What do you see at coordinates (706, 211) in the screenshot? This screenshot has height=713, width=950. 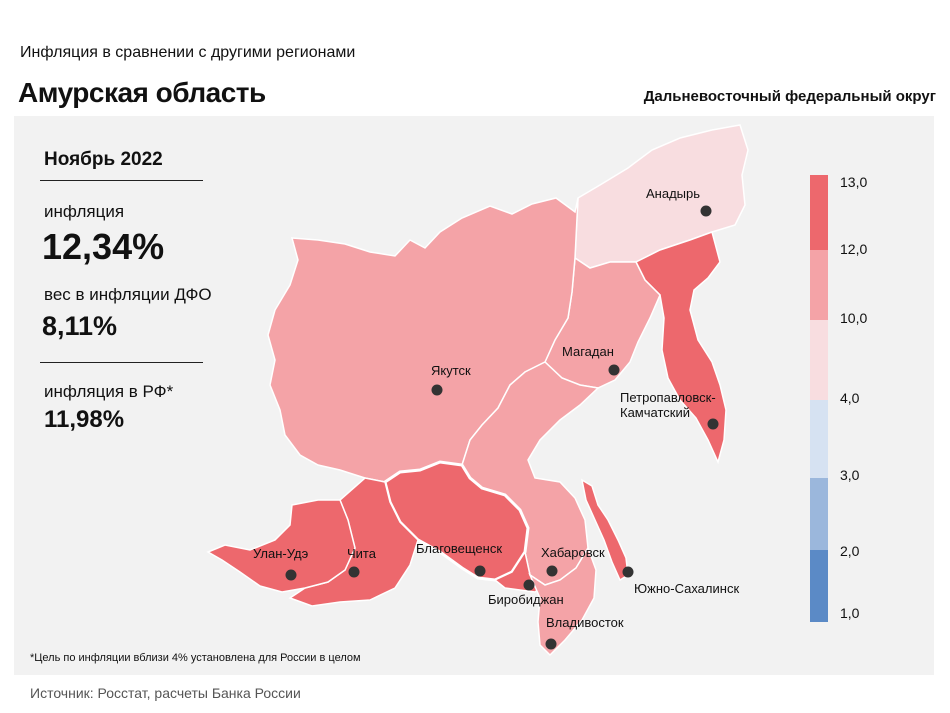 I see `city-marker-anadyr` at bounding box center [706, 211].